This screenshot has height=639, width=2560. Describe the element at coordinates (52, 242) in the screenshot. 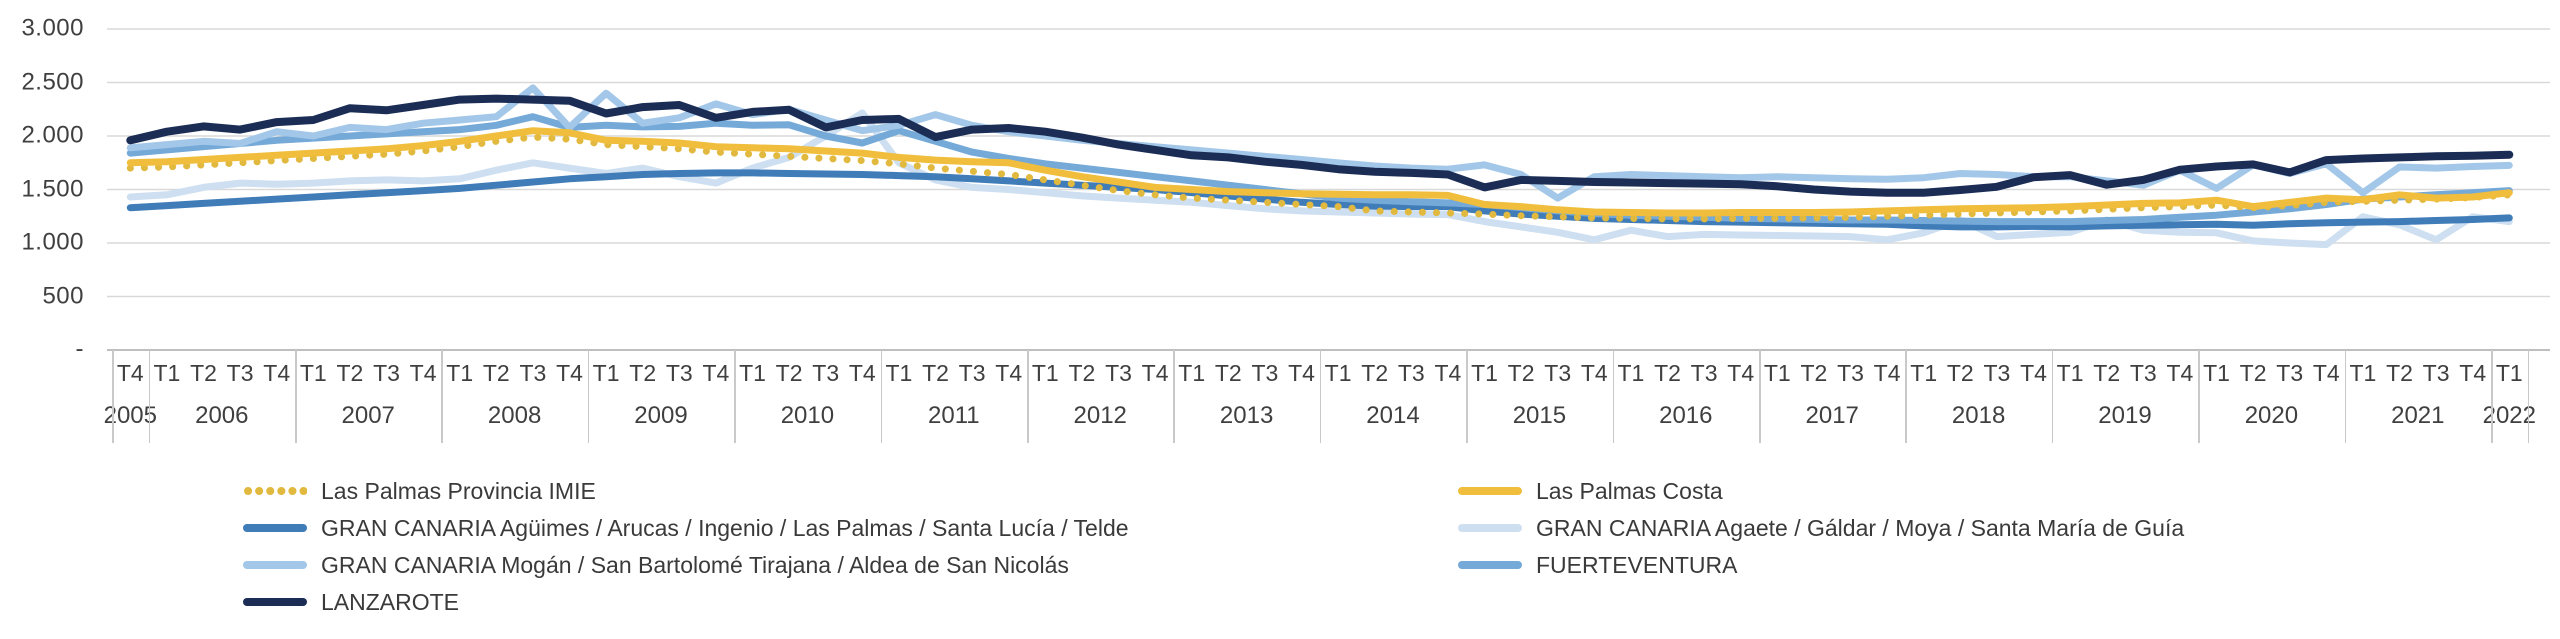

I see `y-axis-label: 1.000` at that location.